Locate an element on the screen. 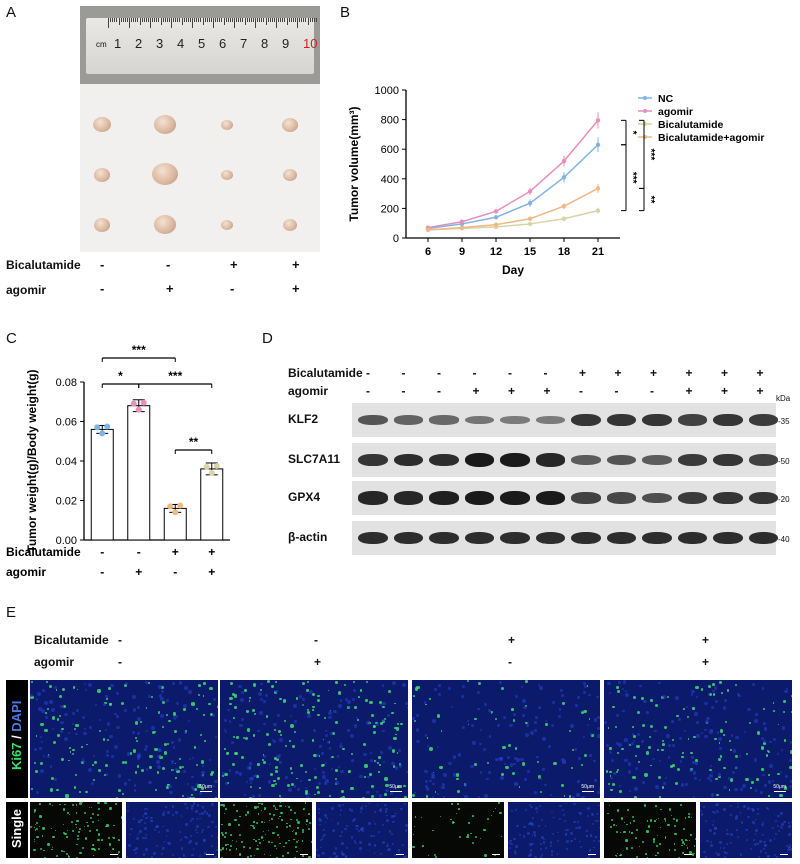 Image resolution: width=800 pixels, height=864 pixels. wb-label-bicalutamide: Bicalutamide is located at coordinates (325, 373).